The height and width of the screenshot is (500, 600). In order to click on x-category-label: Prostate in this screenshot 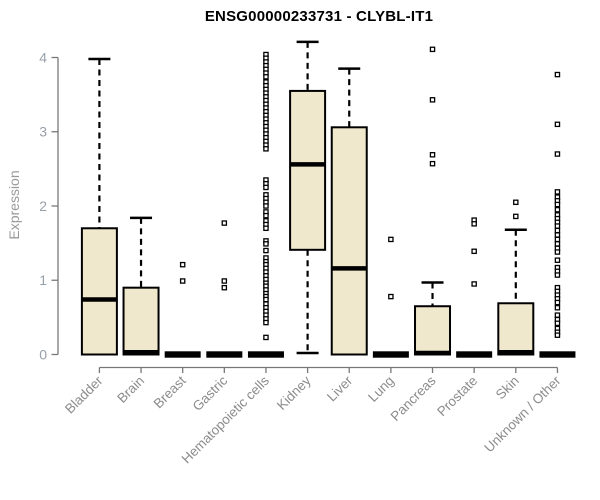, I will do `click(457, 396)`.